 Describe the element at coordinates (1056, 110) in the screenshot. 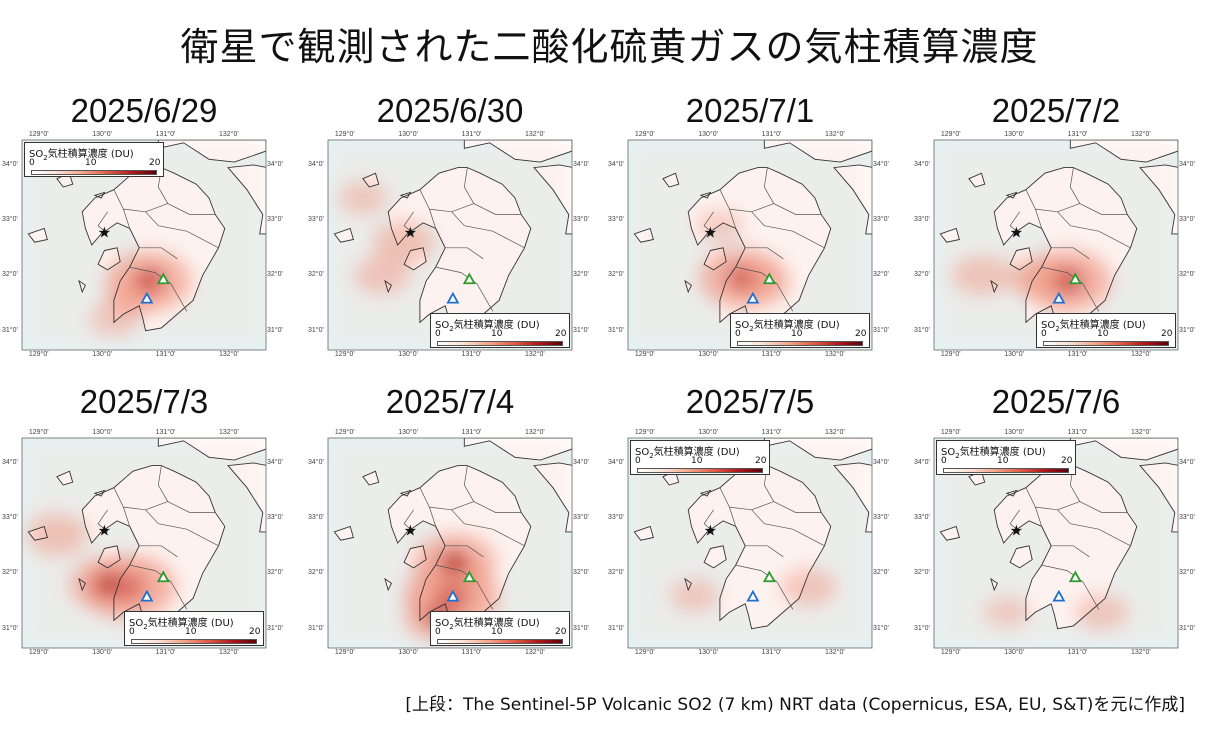

I see `panel-date: 2025/7/2` at that location.